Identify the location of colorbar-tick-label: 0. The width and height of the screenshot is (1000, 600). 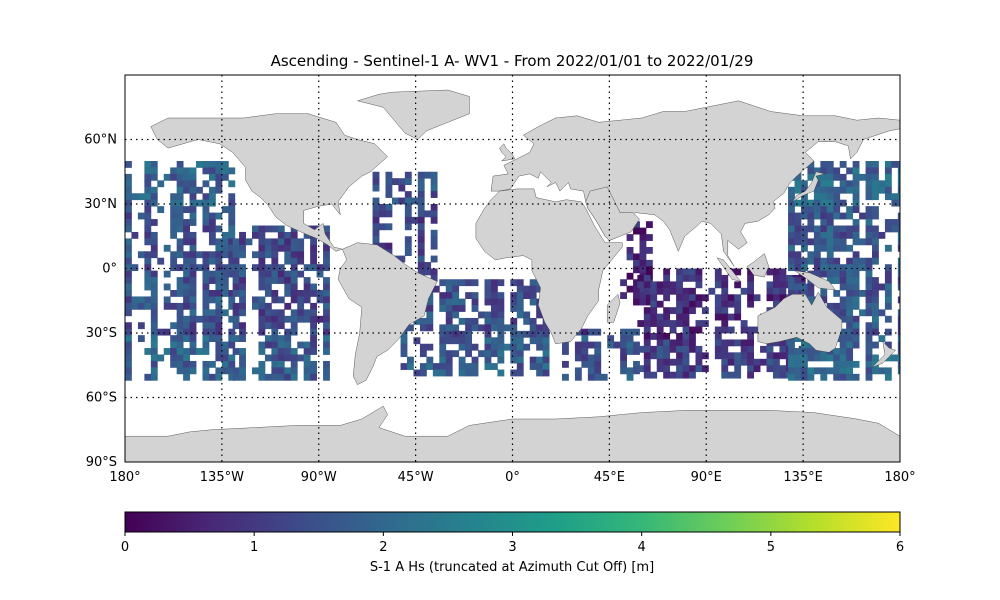
(125, 547).